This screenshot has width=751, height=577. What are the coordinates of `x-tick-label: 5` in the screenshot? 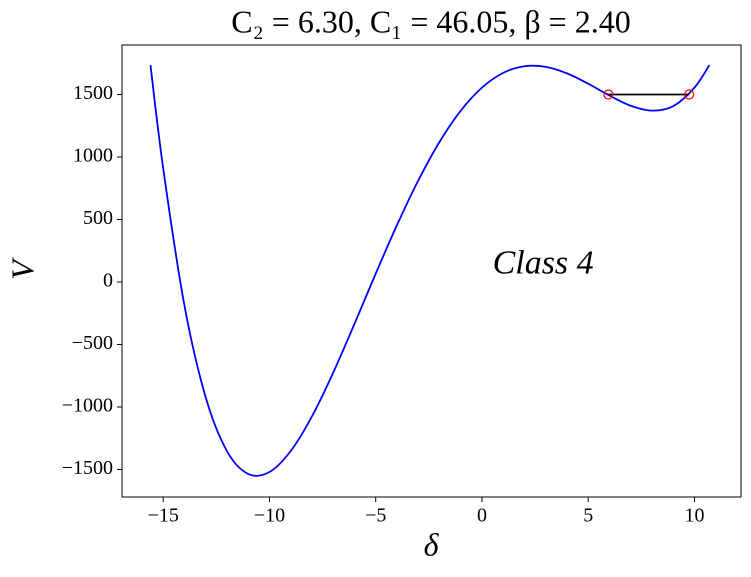 It's located at (588, 516).